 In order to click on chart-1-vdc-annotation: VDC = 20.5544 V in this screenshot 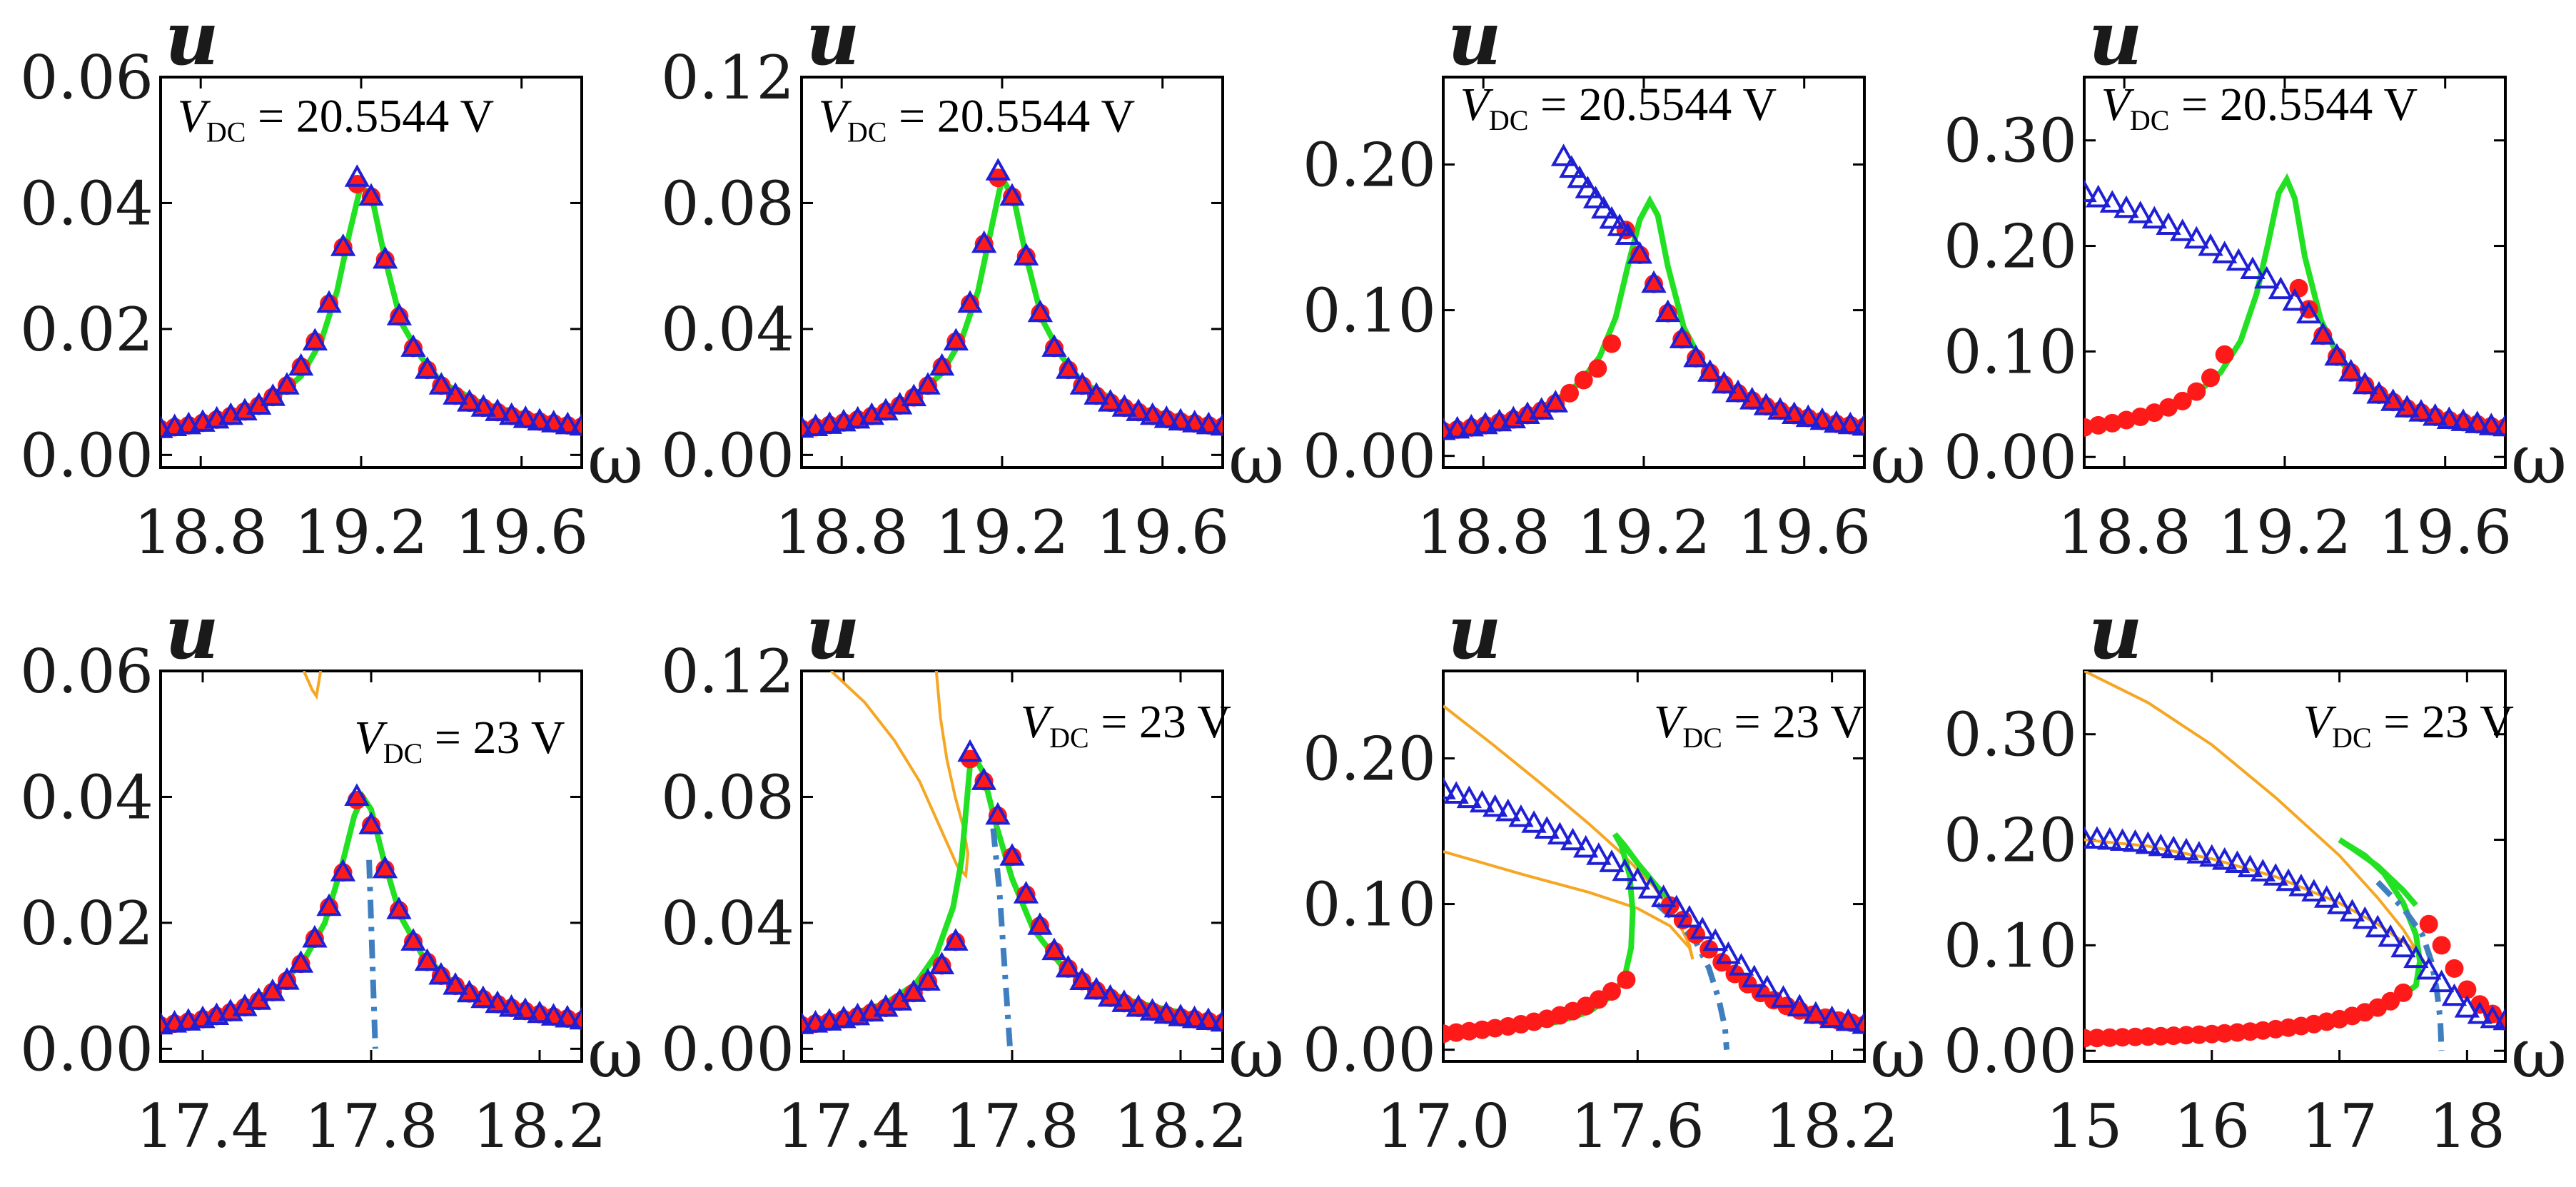, I will do `click(336, 119)`.